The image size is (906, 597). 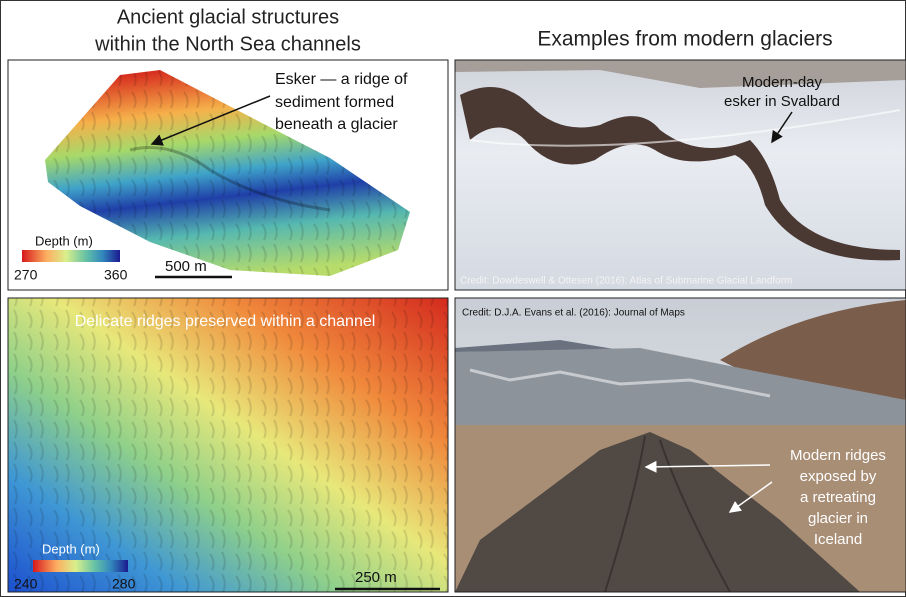 What do you see at coordinates (838, 539) in the screenshot?
I see `annotation: Iceland` at bounding box center [838, 539].